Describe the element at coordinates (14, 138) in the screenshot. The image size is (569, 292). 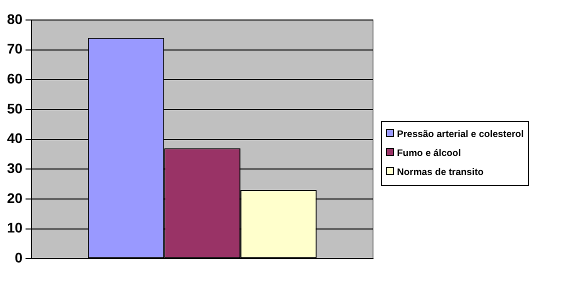
I see `y-tick-label: 40` at that location.